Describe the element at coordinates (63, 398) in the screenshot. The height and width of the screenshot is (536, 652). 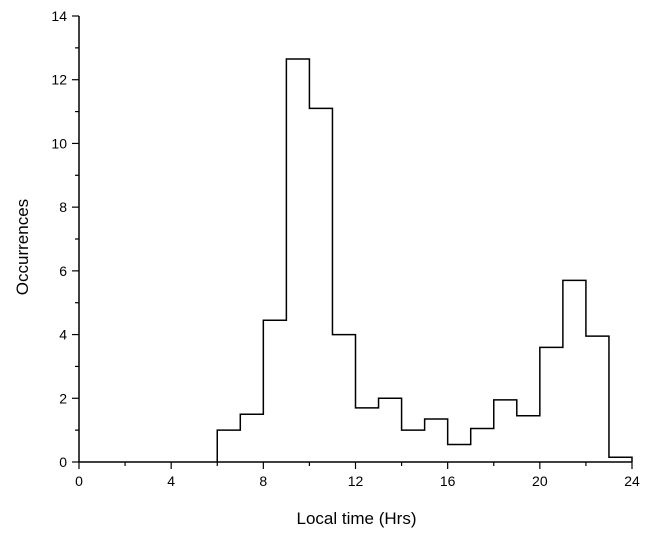
I see `y-tick-label: 2` at that location.